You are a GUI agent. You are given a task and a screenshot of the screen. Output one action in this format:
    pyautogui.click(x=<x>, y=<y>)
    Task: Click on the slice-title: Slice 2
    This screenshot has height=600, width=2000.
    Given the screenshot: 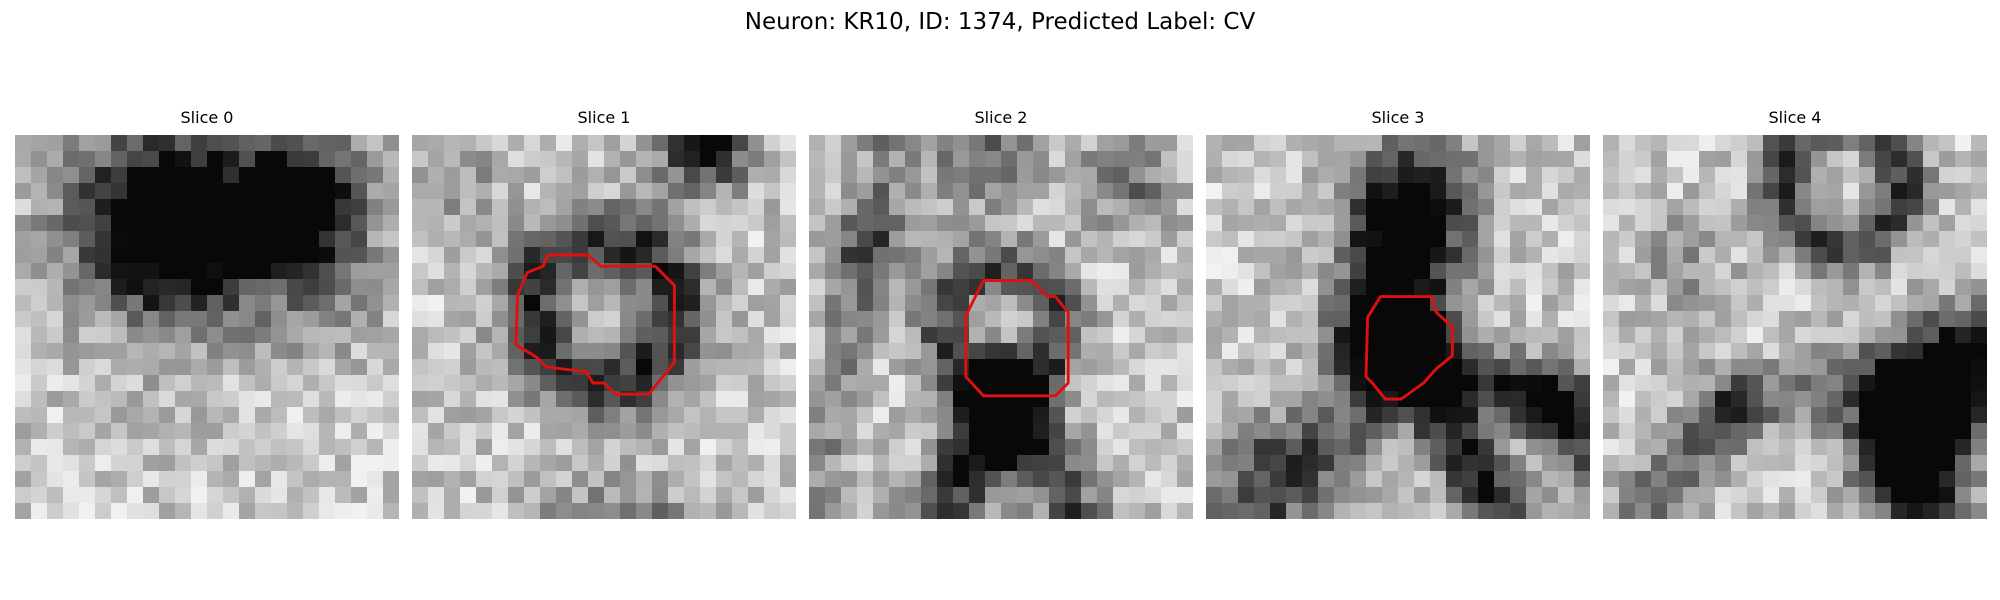 What is the action you would take?
    pyautogui.click(x=1001, y=117)
    